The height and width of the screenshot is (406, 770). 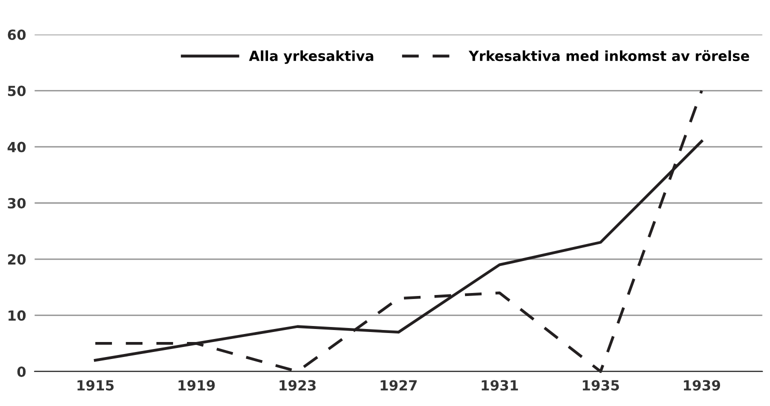 I want to click on x-tick-label: 1931, so click(x=500, y=385).